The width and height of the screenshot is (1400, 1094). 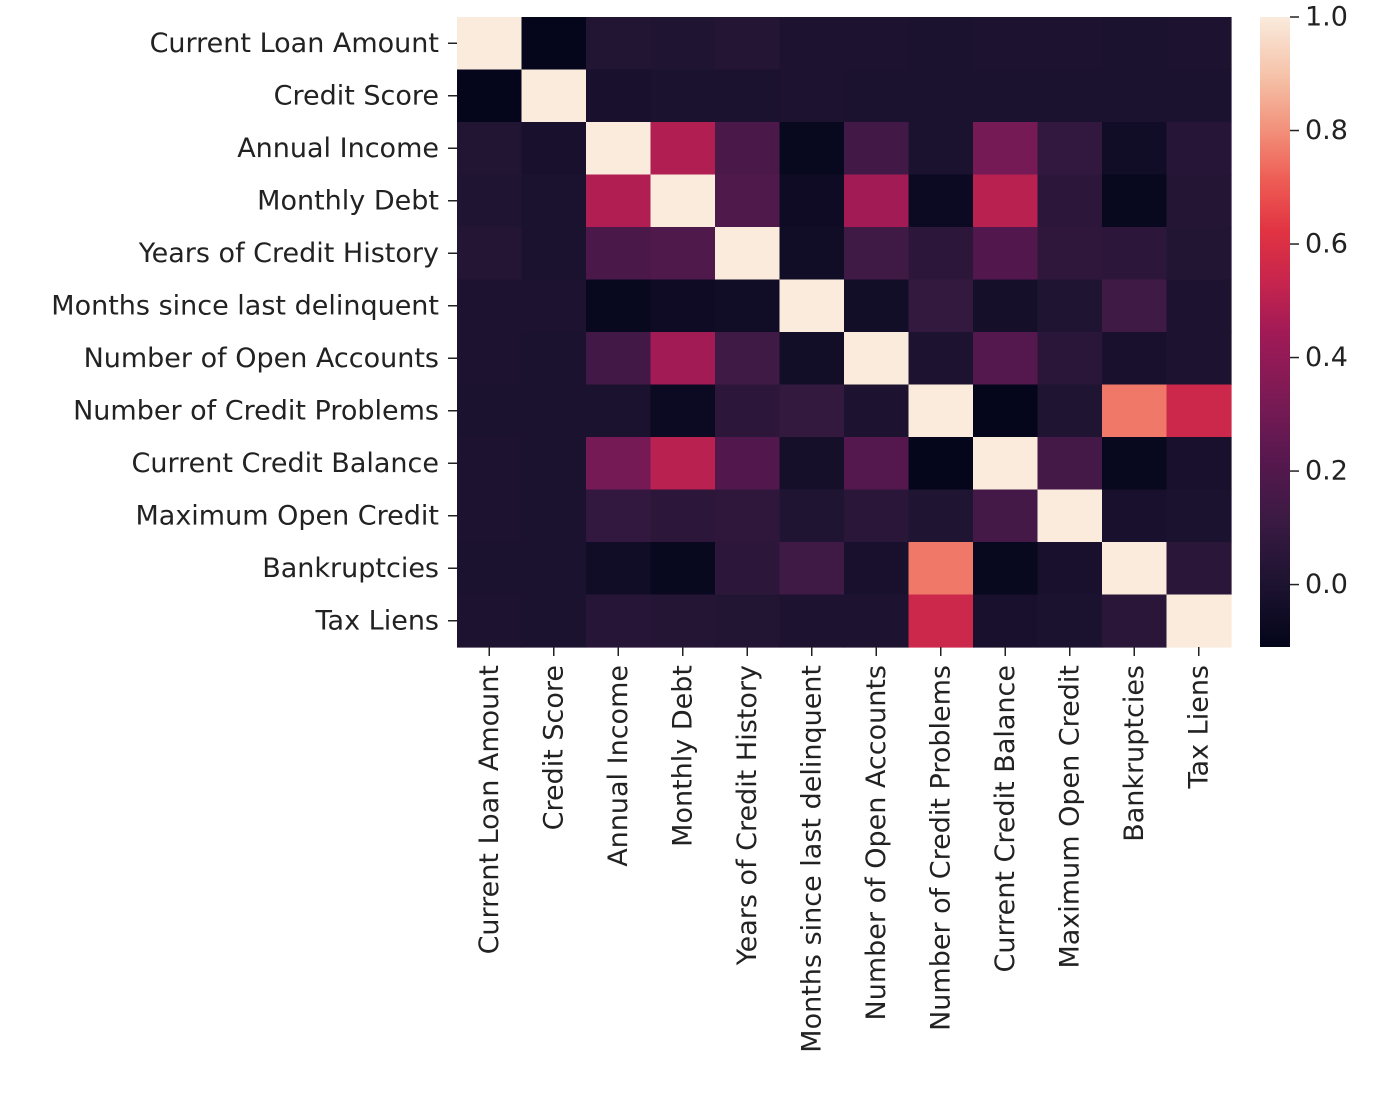 I want to click on heatmap-cell-monthly-debt--tax-liens, so click(x=1199, y=201).